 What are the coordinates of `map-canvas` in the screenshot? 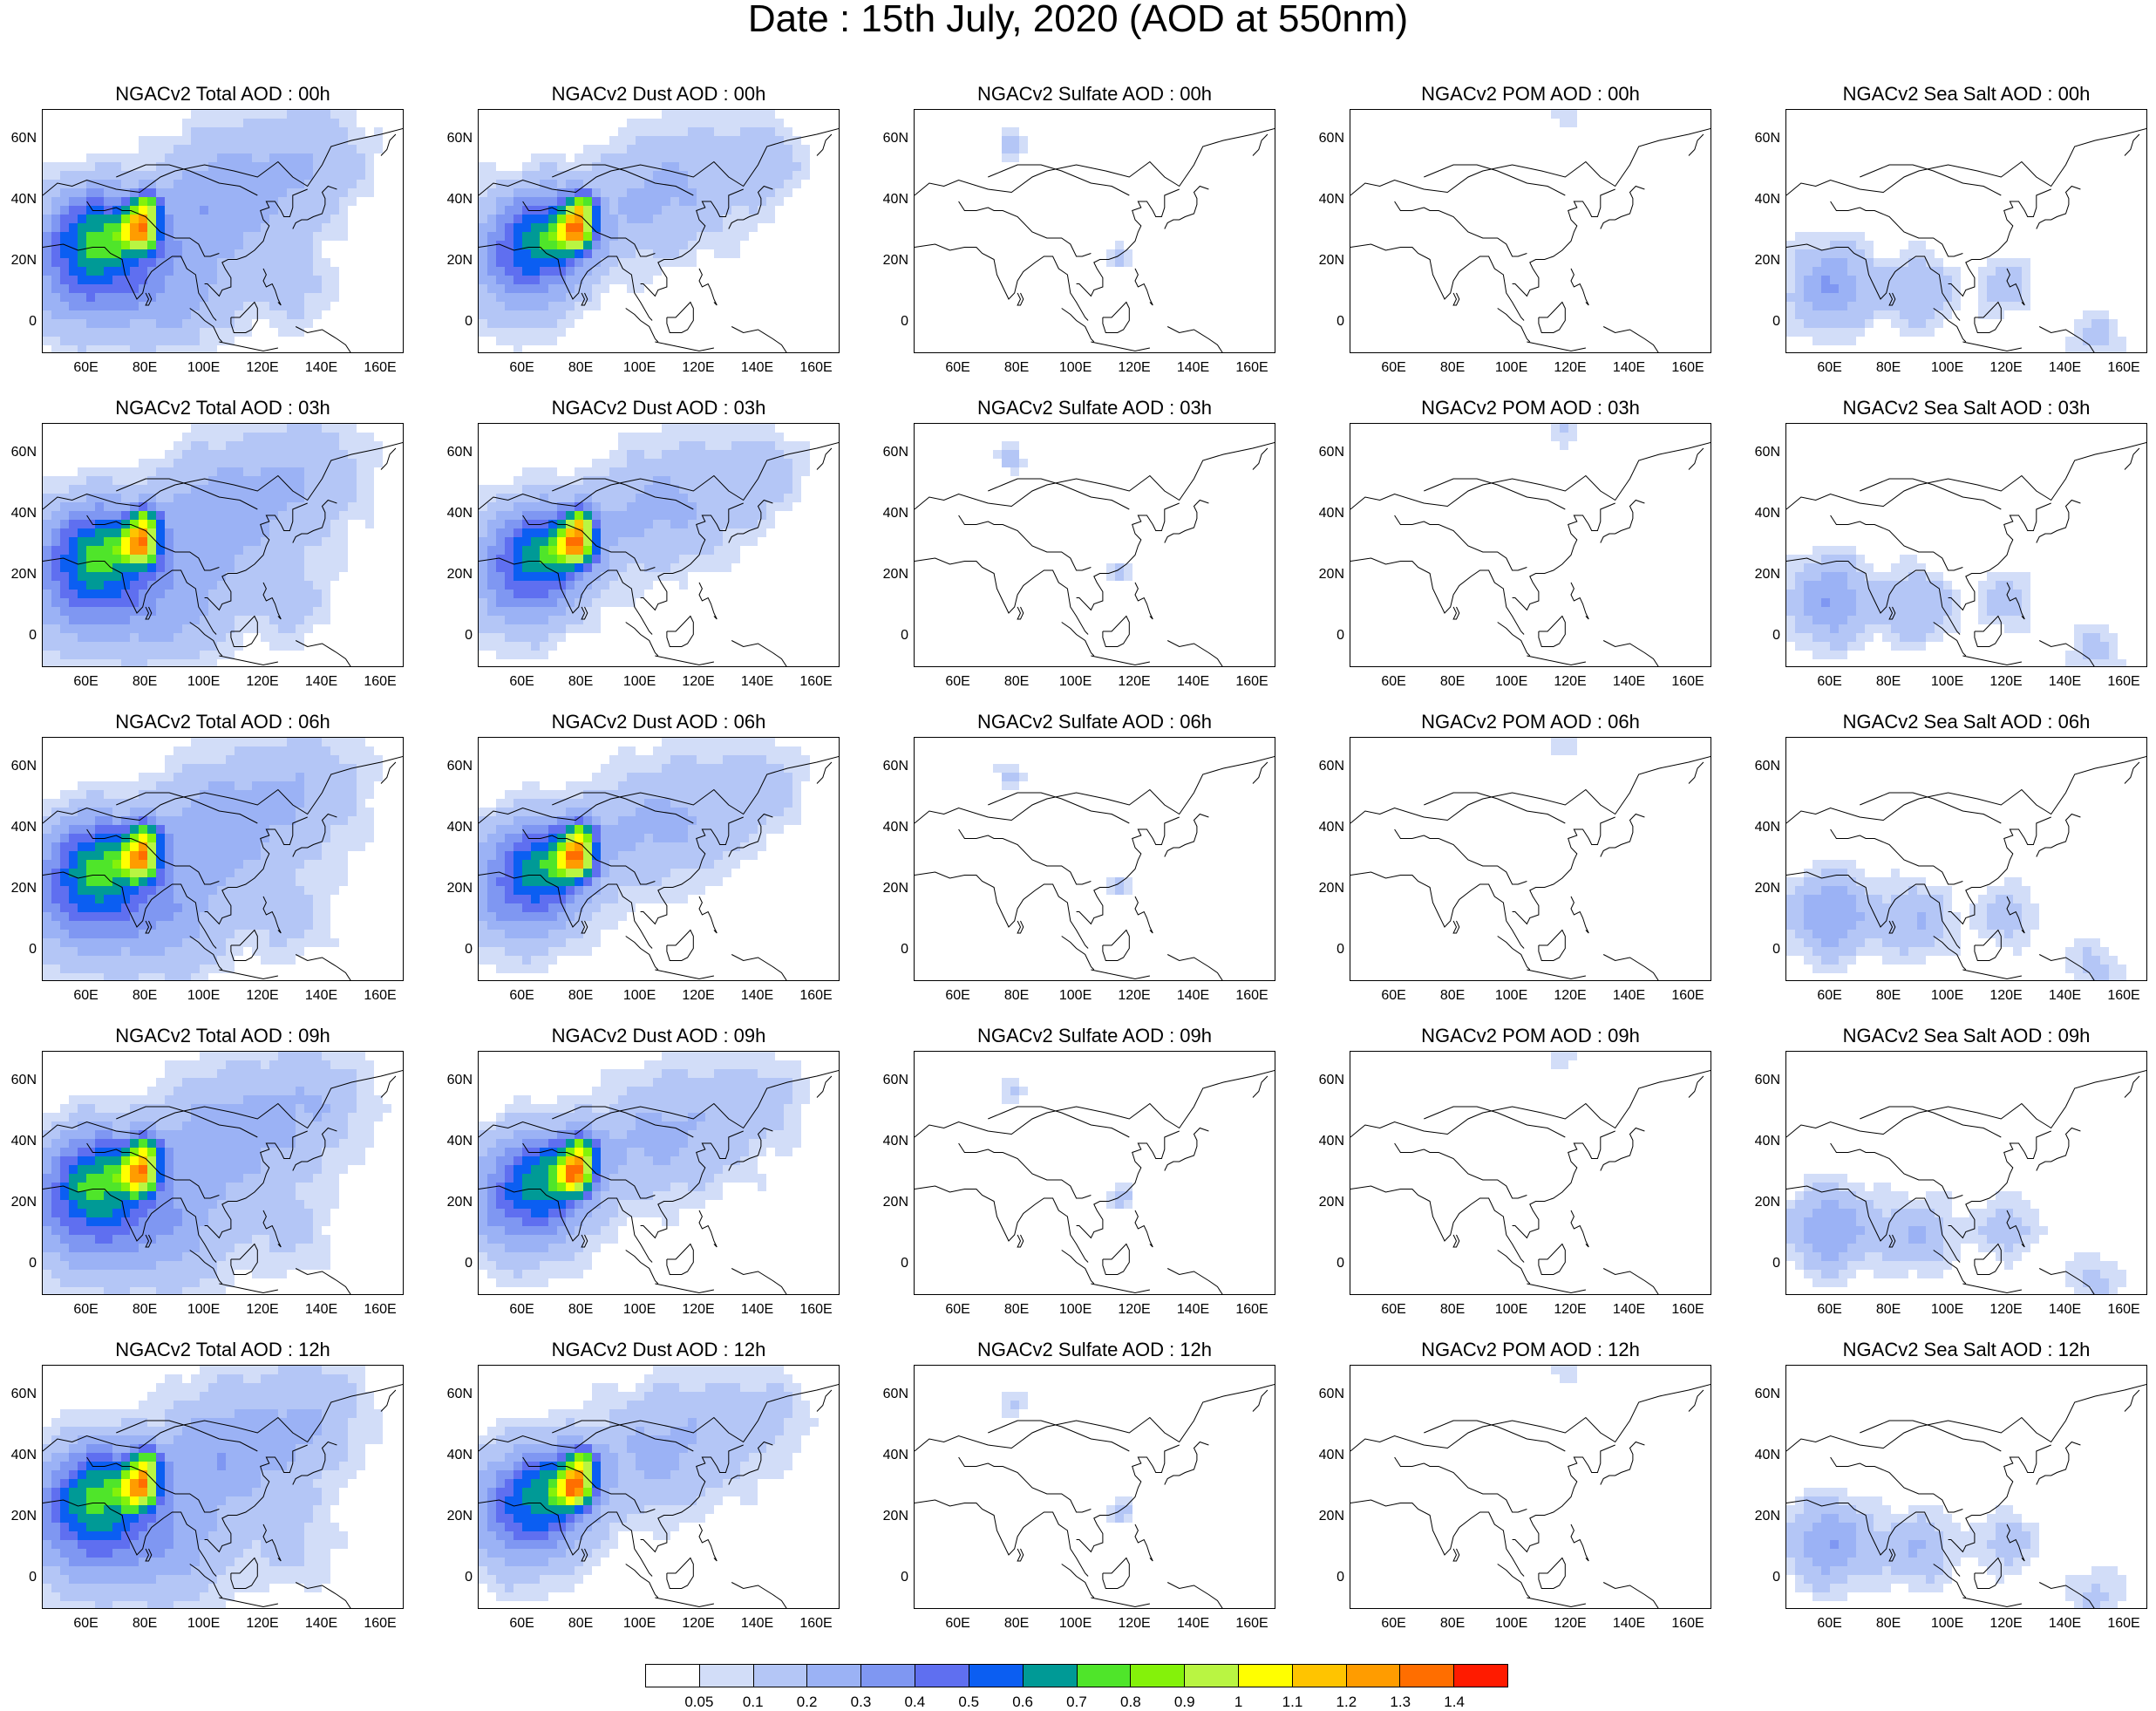 It's located at (223, 232).